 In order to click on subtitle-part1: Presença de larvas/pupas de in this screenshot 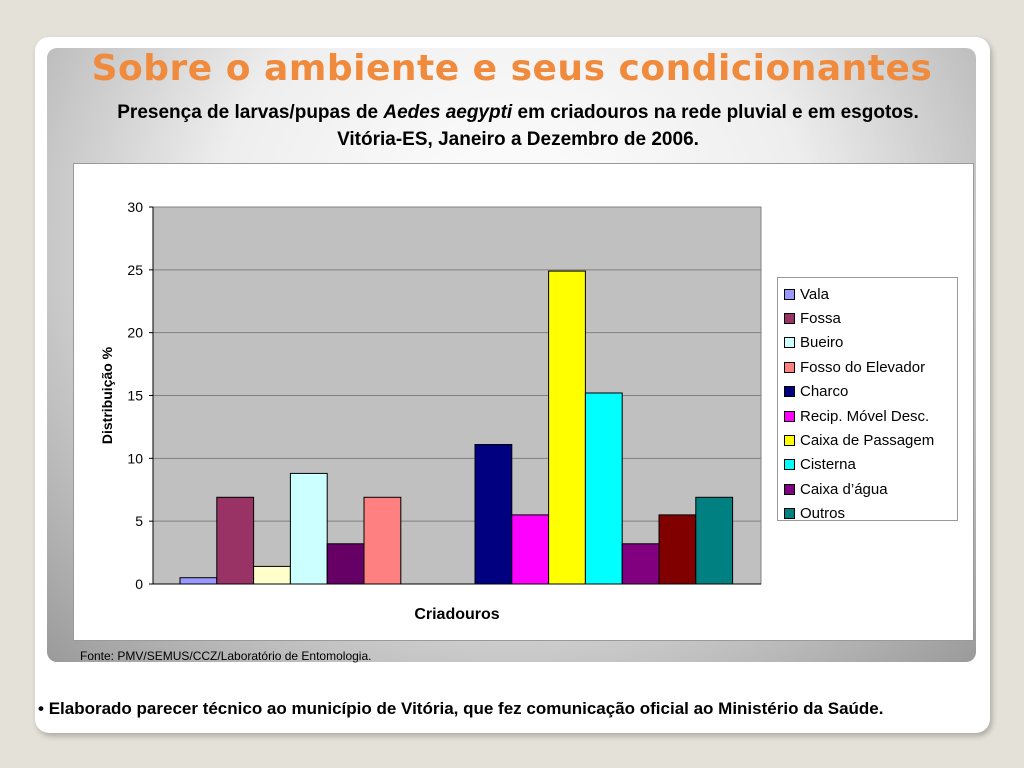, I will do `click(250, 112)`.